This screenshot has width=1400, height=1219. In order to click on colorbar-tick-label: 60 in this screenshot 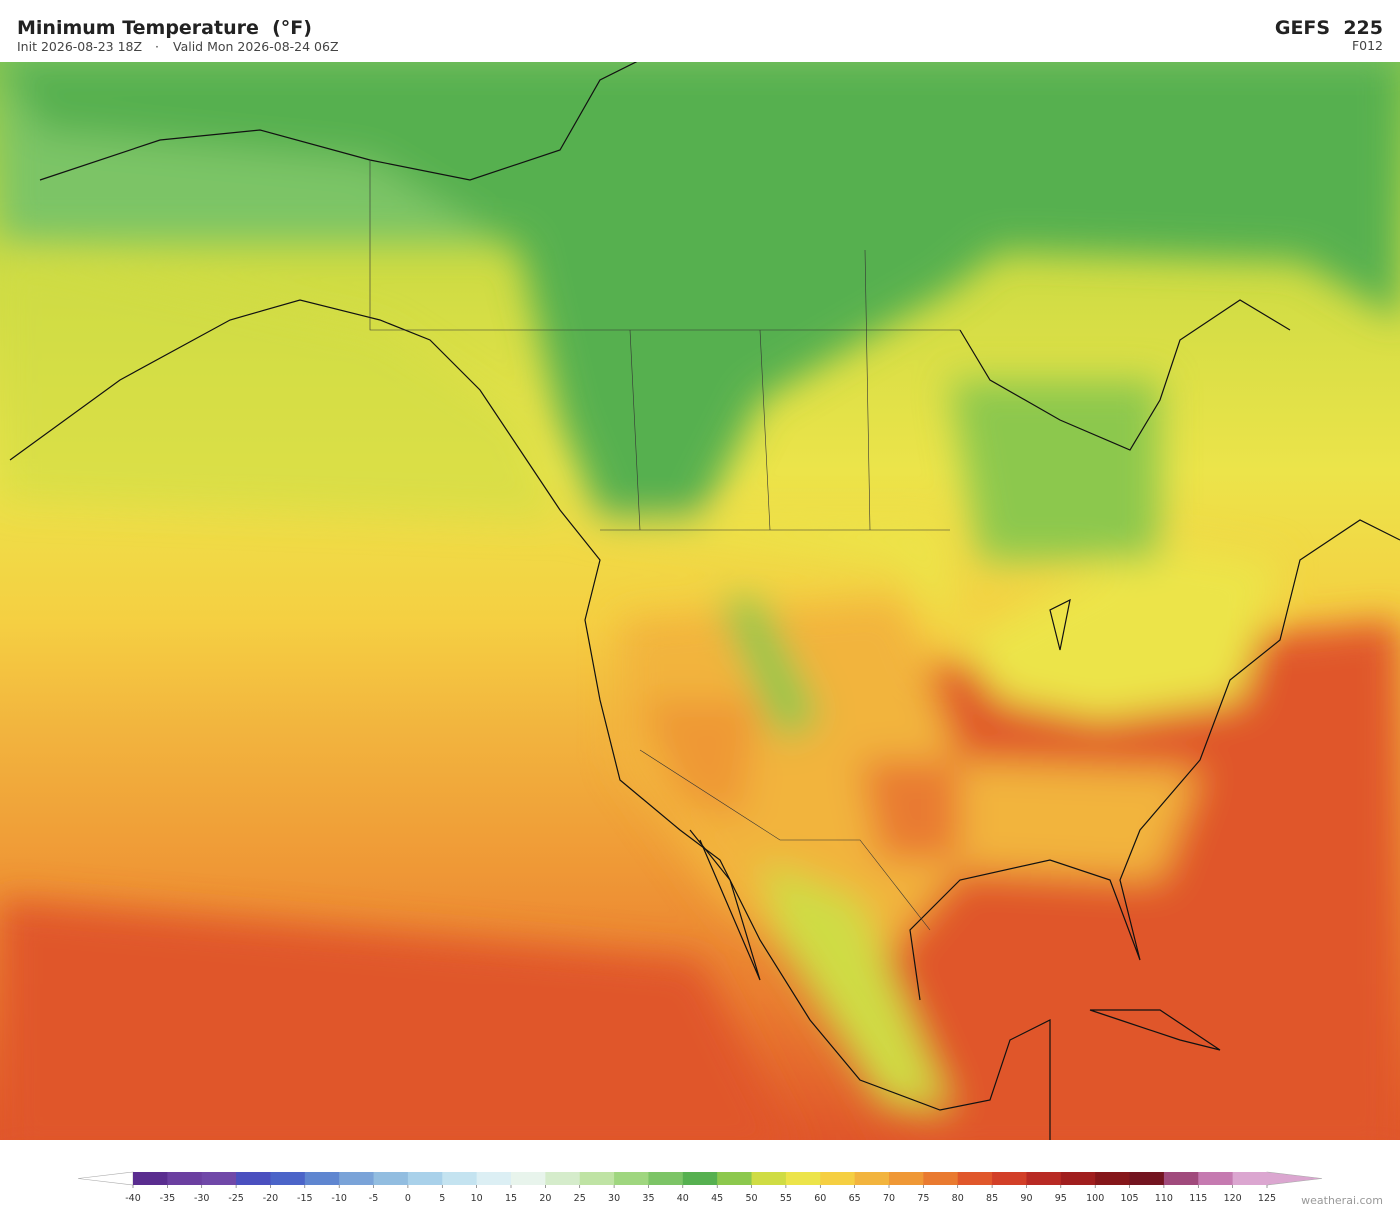, I will do `click(820, 1198)`.